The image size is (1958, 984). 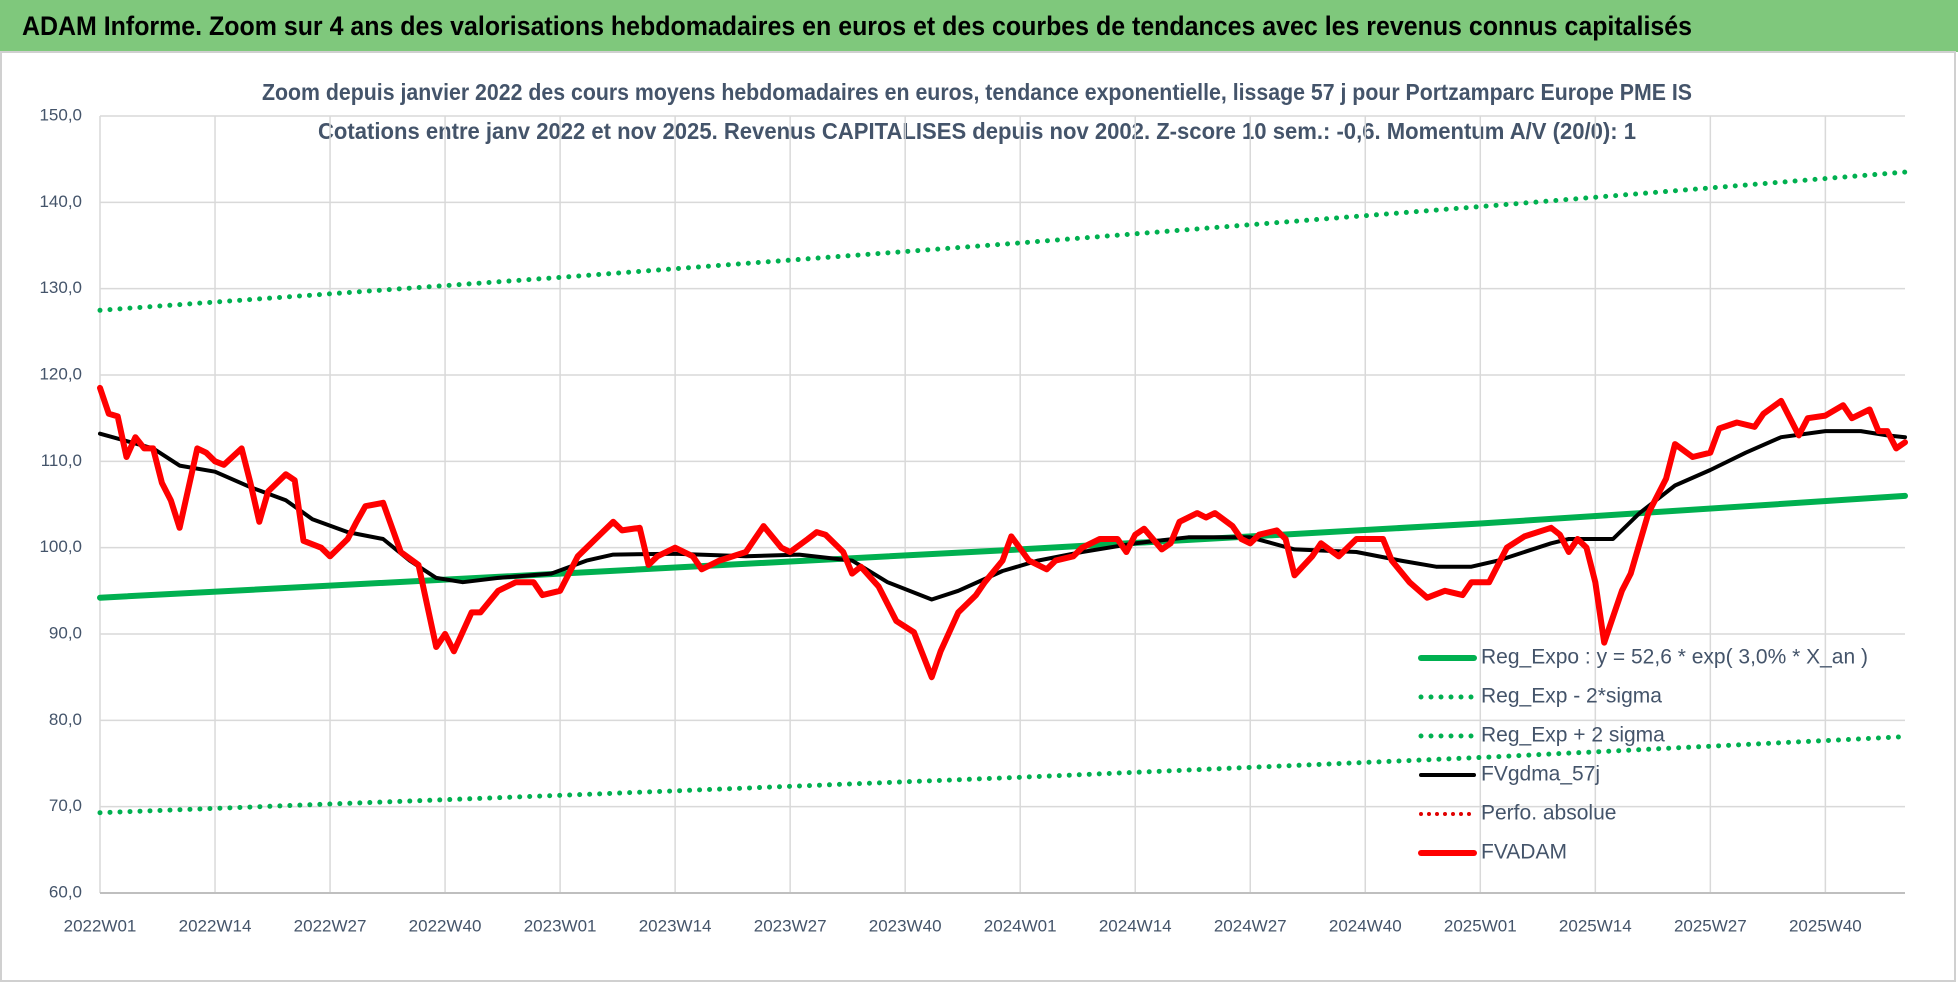 I want to click on y-tick-label: 100,0, so click(x=60, y=546).